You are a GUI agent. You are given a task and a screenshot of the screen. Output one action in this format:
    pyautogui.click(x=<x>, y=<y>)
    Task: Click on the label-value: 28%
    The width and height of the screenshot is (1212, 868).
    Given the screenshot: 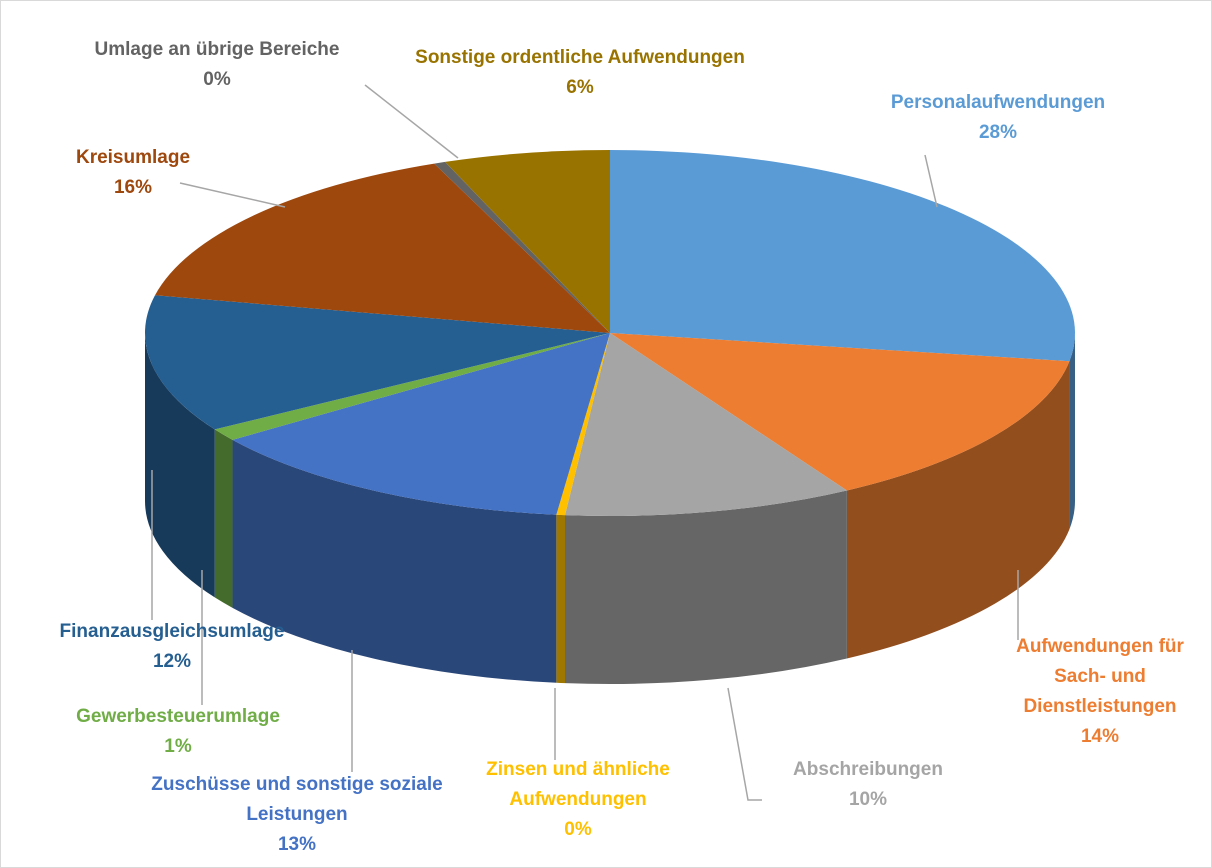 What is the action you would take?
    pyautogui.click(x=998, y=132)
    